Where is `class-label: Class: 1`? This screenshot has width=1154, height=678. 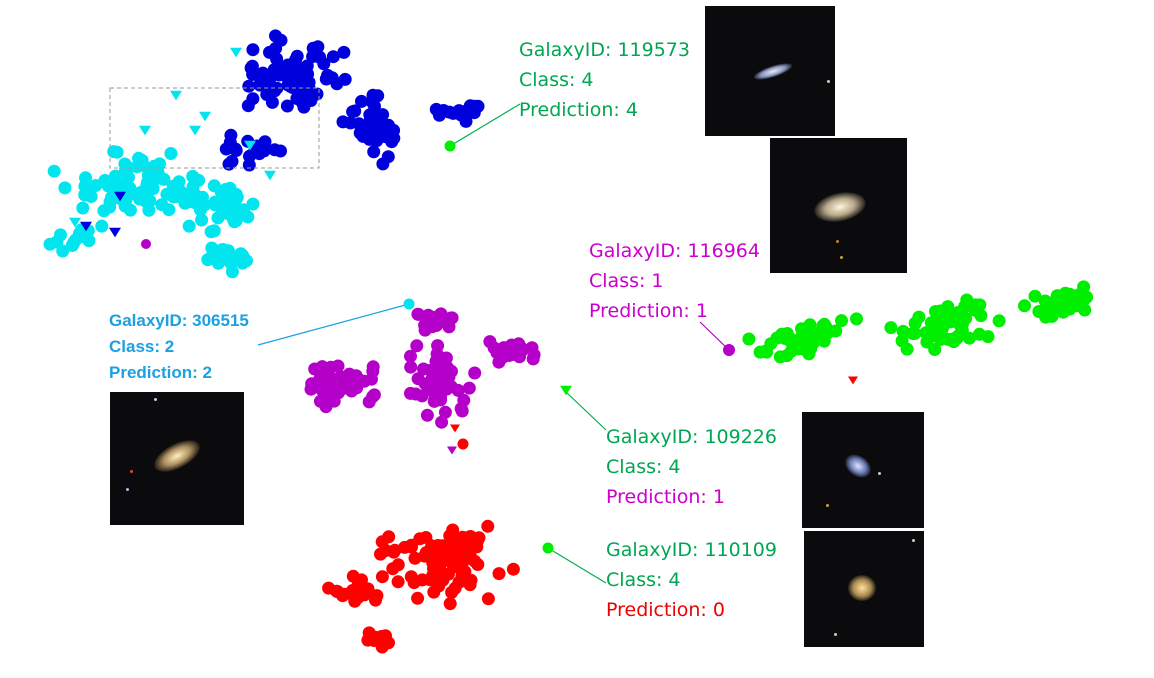
class-label: Class: 1 is located at coordinates (626, 281).